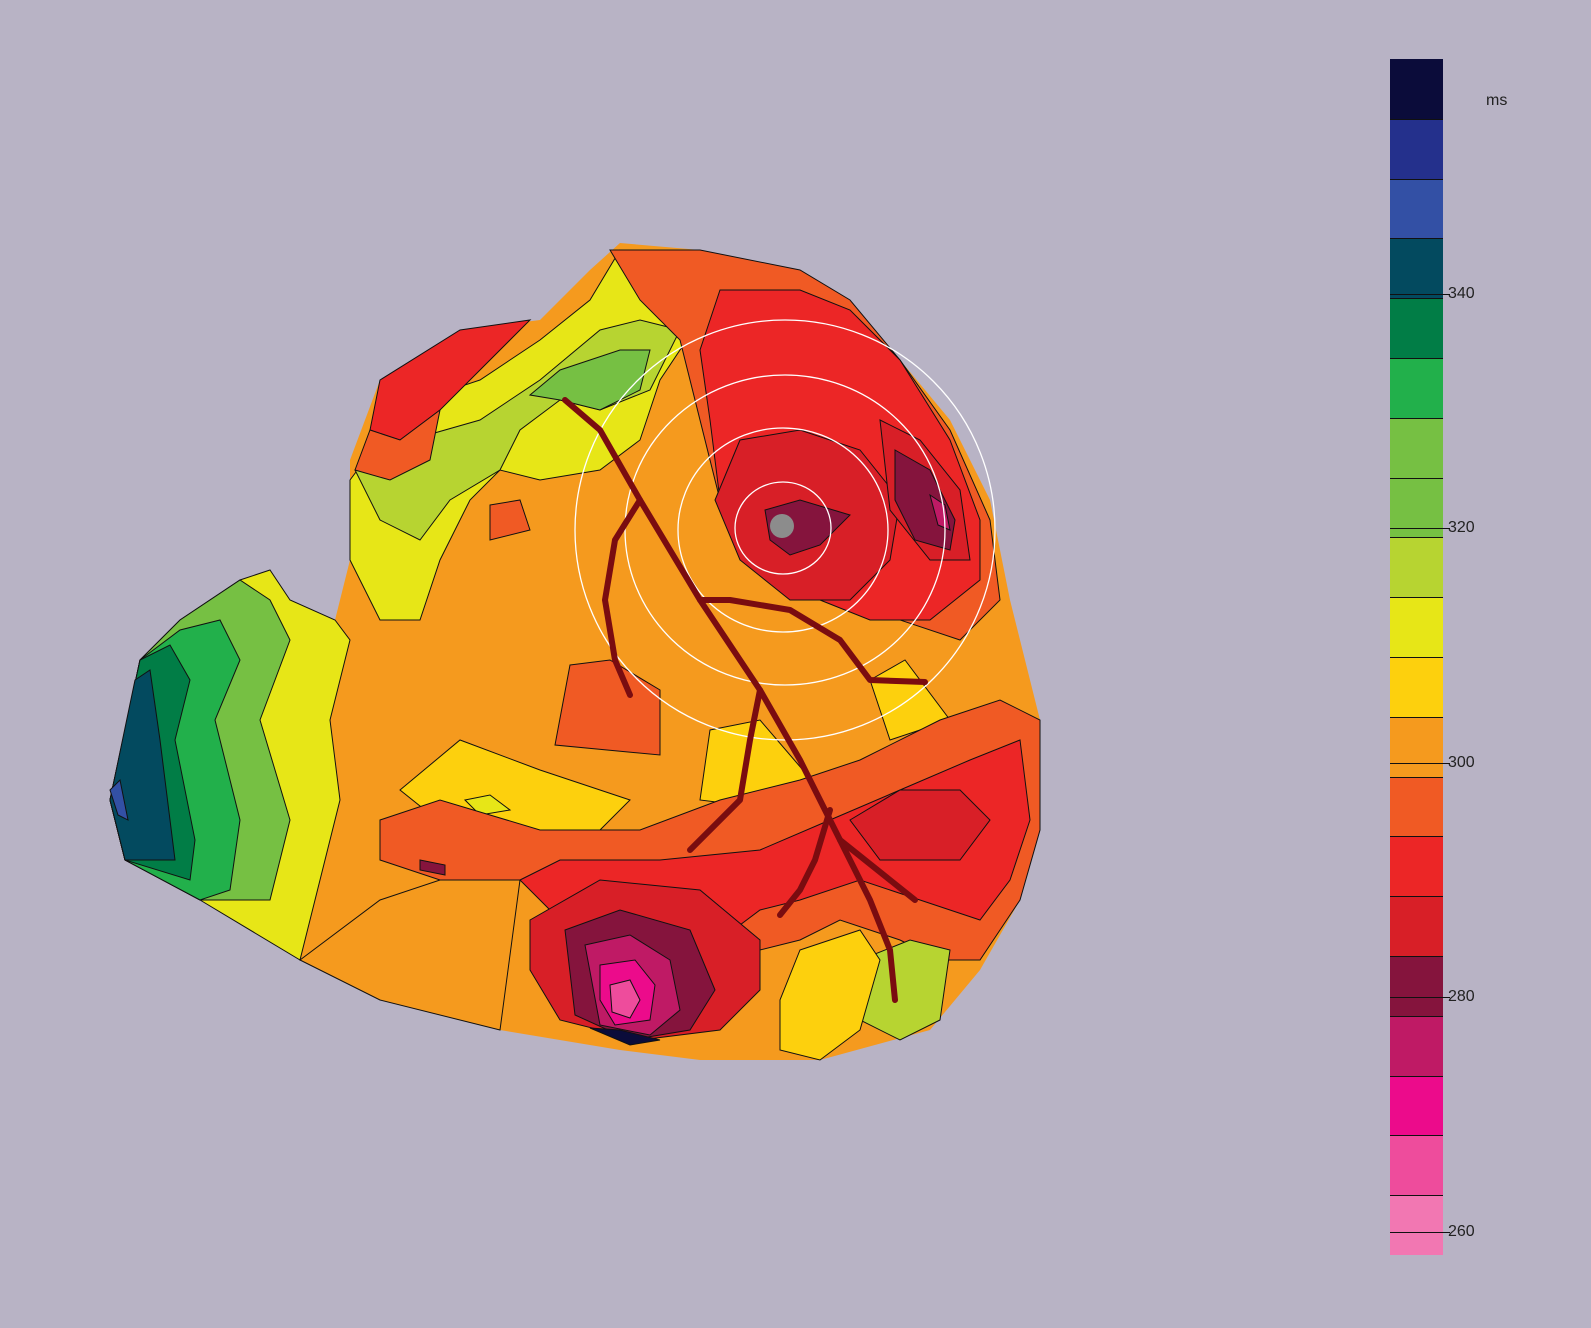 The height and width of the screenshot is (1328, 1591). What do you see at coordinates (830, 995) in the screenshot?
I see `region-lower-right-gold` at bounding box center [830, 995].